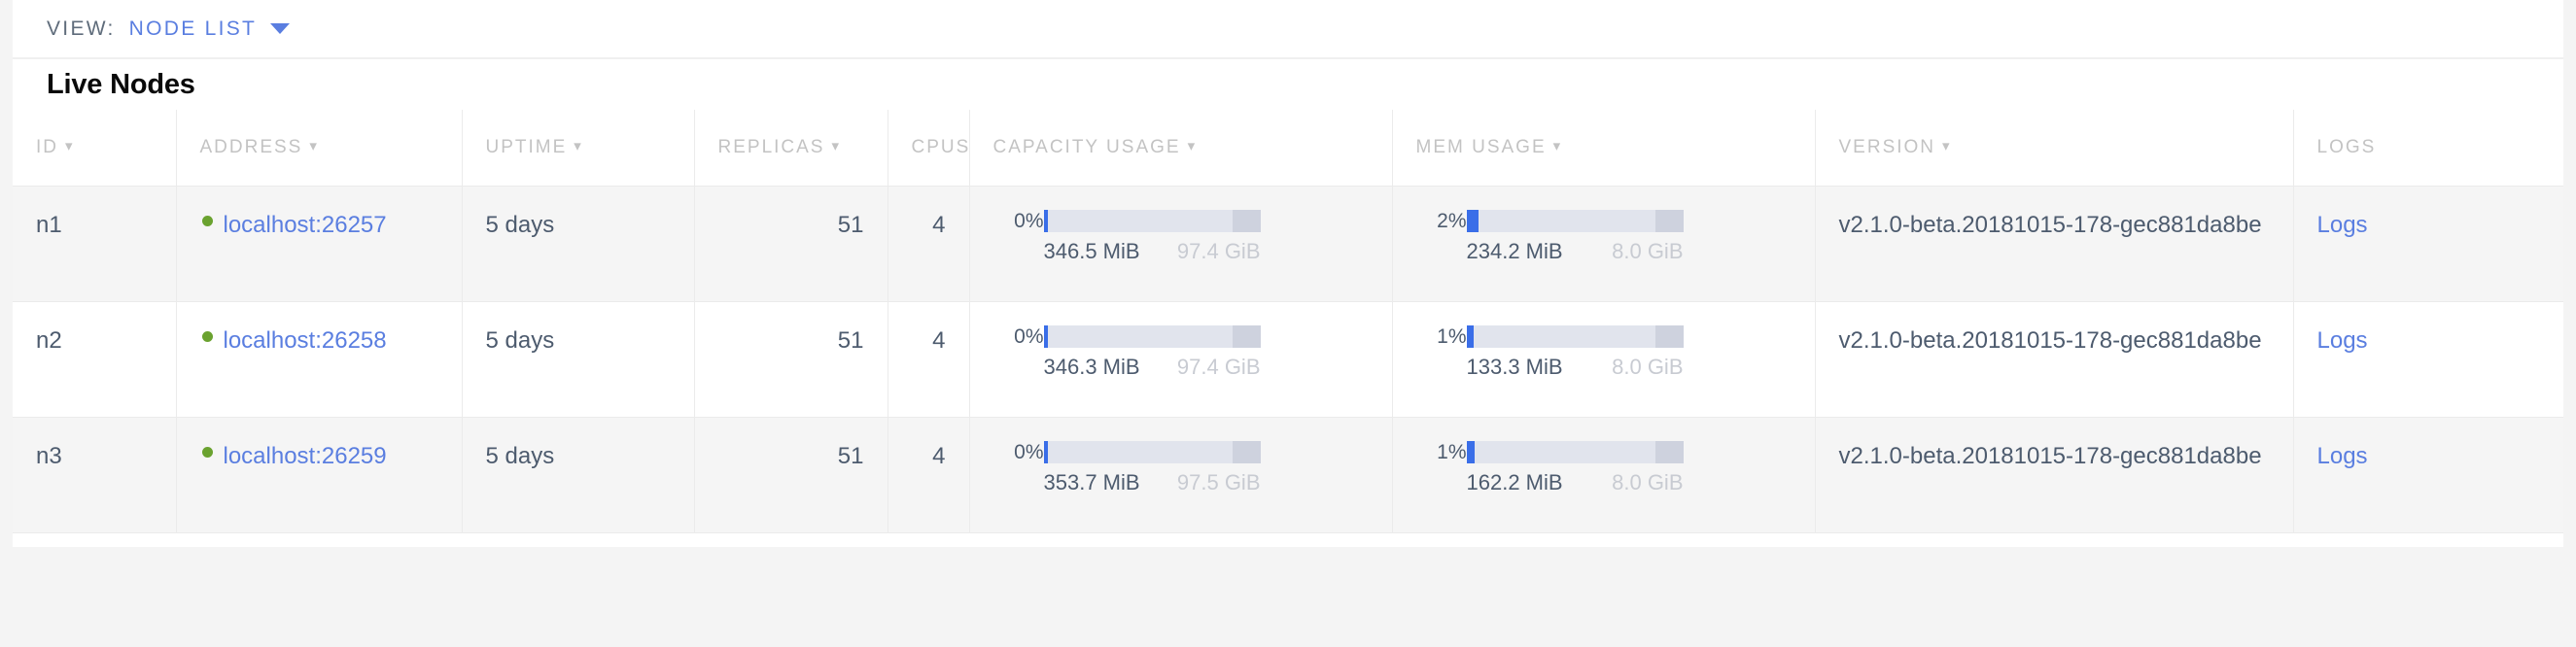  What do you see at coordinates (2346, 147) in the screenshot?
I see `column-header-label: LOGS` at bounding box center [2346, 147].